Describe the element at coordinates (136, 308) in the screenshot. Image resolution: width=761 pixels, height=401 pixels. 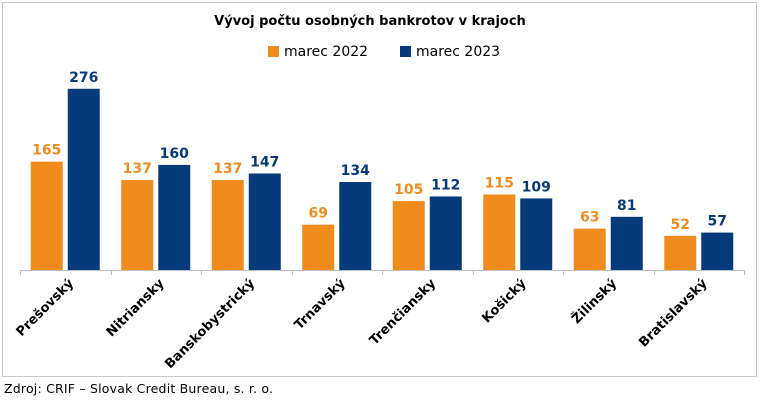
I see `category-label-2: Nitriansky` at that location.